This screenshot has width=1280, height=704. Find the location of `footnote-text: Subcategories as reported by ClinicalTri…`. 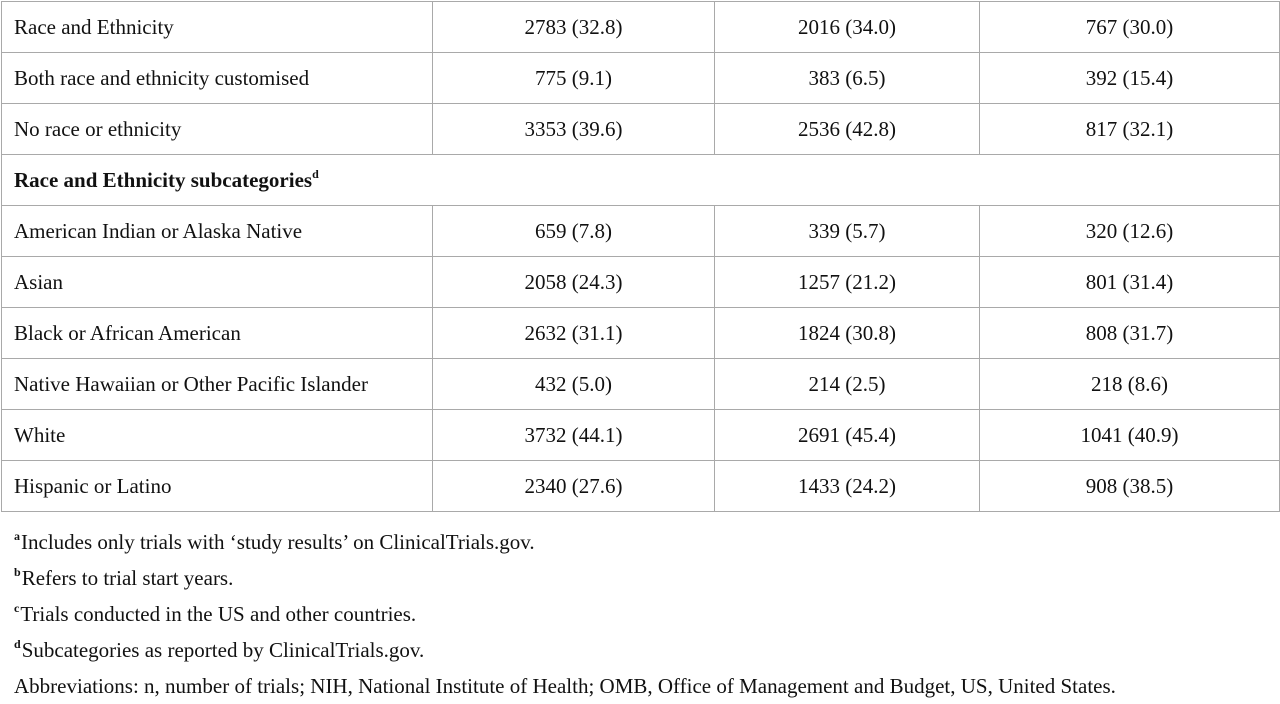

footnote-text: Subcategories as reported by ClinicalTri… is located at coordinates (223, 650).